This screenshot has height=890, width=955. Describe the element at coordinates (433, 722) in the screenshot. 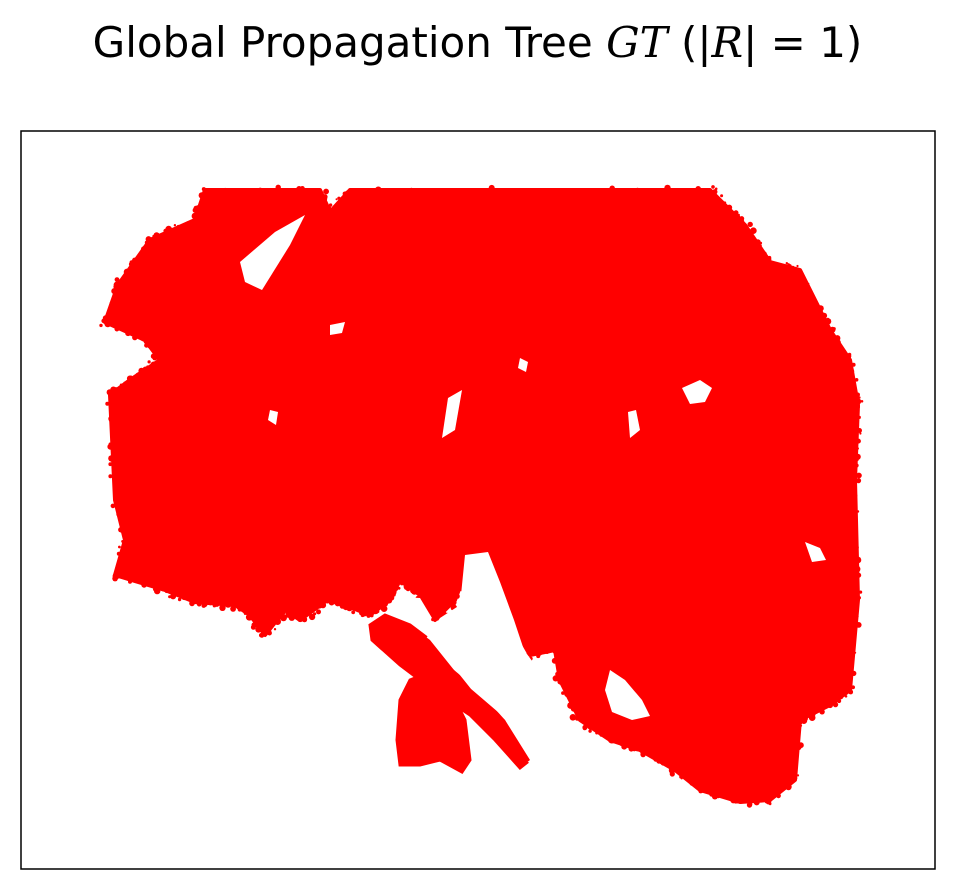

I see `tree-branch-region` at that location.